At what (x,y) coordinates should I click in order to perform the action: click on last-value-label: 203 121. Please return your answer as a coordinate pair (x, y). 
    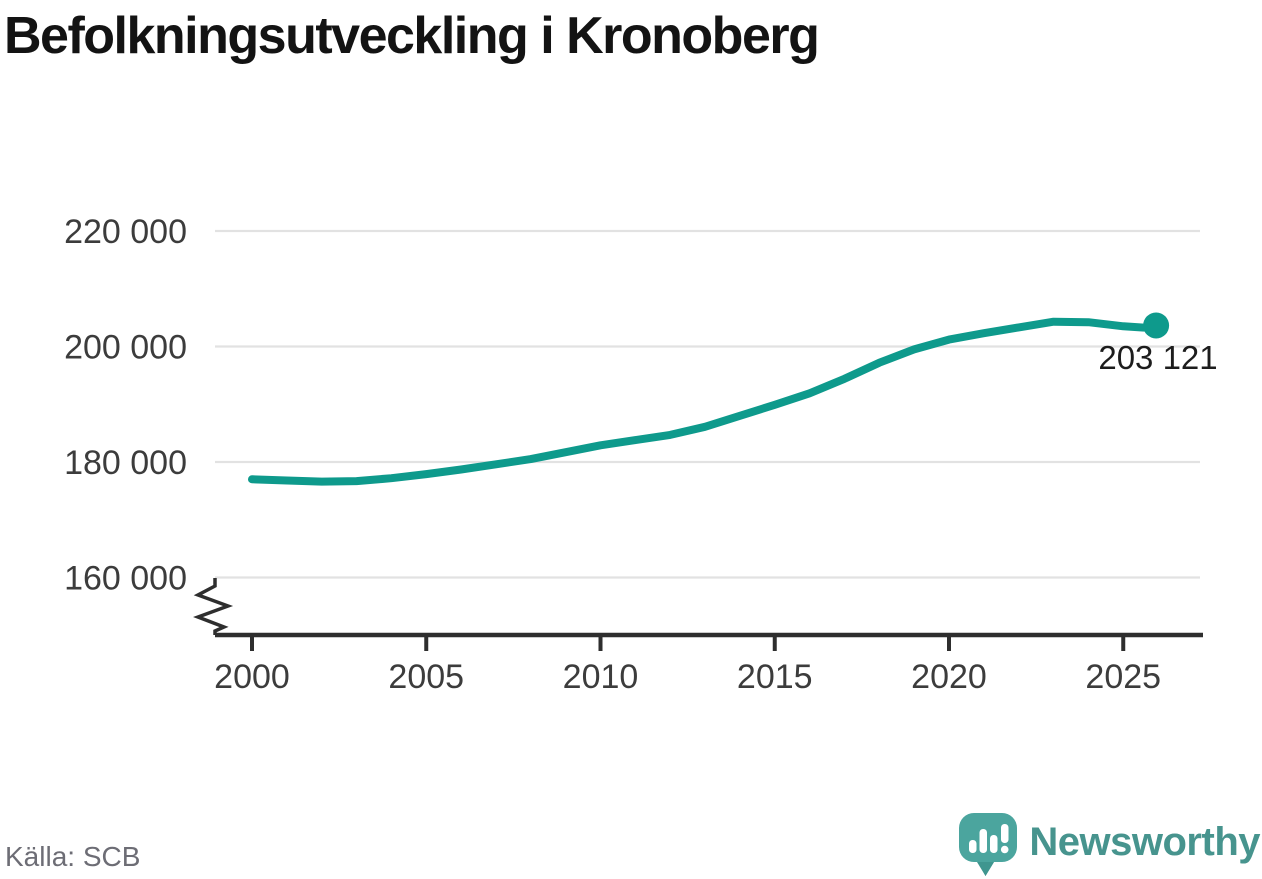
    Looking at the image, I should click on (1158, 357).